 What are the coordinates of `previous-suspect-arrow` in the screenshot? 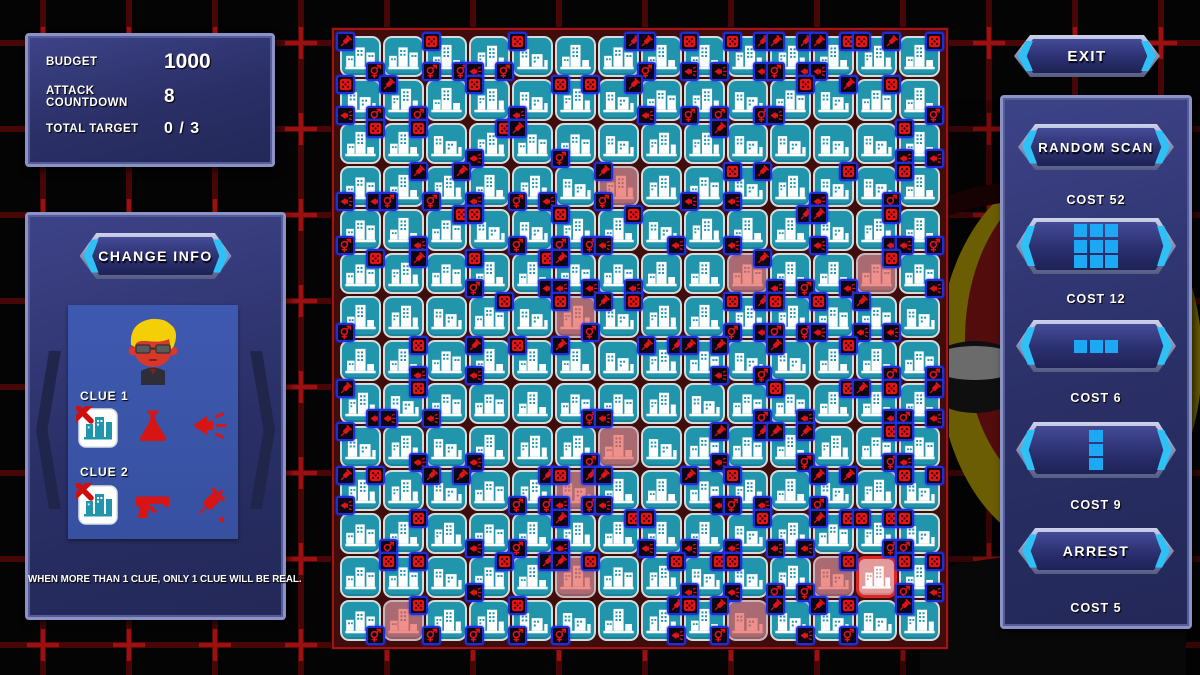 It's located at (48, 430).